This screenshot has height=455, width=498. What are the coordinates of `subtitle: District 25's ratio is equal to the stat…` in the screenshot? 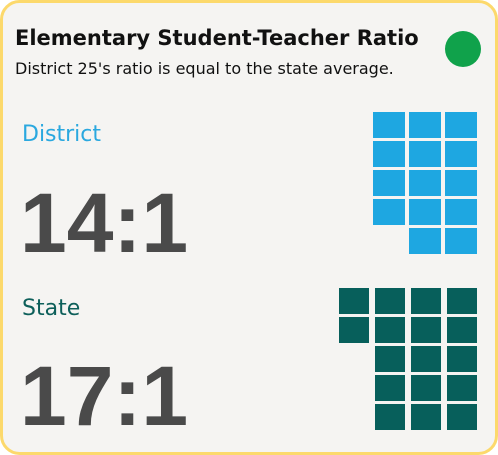 It's located at (204, 68).